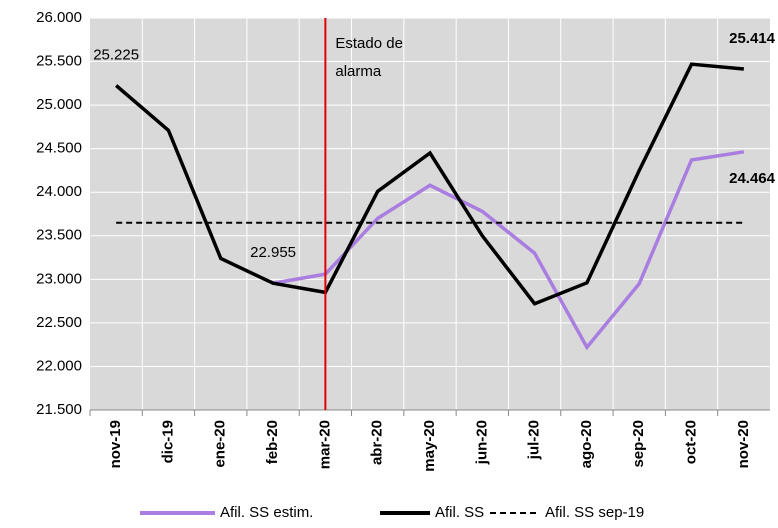 Image resolution: width=778 pixels, height=528 pixels. What do you see at coordinates (266, 512) in the screenshot?
I see `legend-label: Afil. SS estim.` at bounding box center [266, 512].